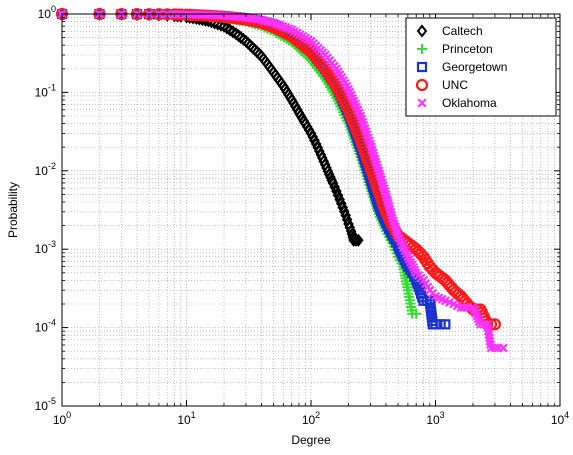 This screenshot has height=455, width=573. I want to click on legend-label: Oklahoma, so click(469, 103).